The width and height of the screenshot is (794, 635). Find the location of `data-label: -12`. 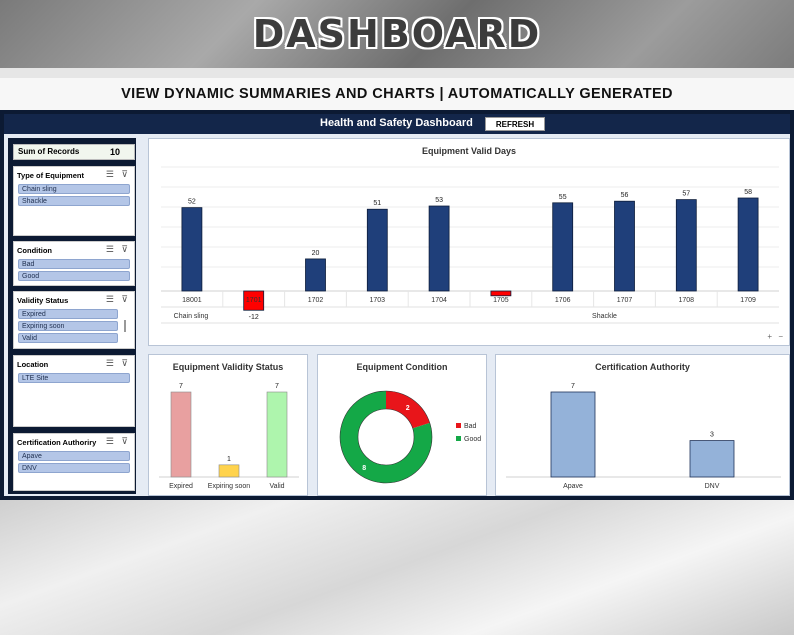

data-label: -12 is located at coordinates (254, 317).